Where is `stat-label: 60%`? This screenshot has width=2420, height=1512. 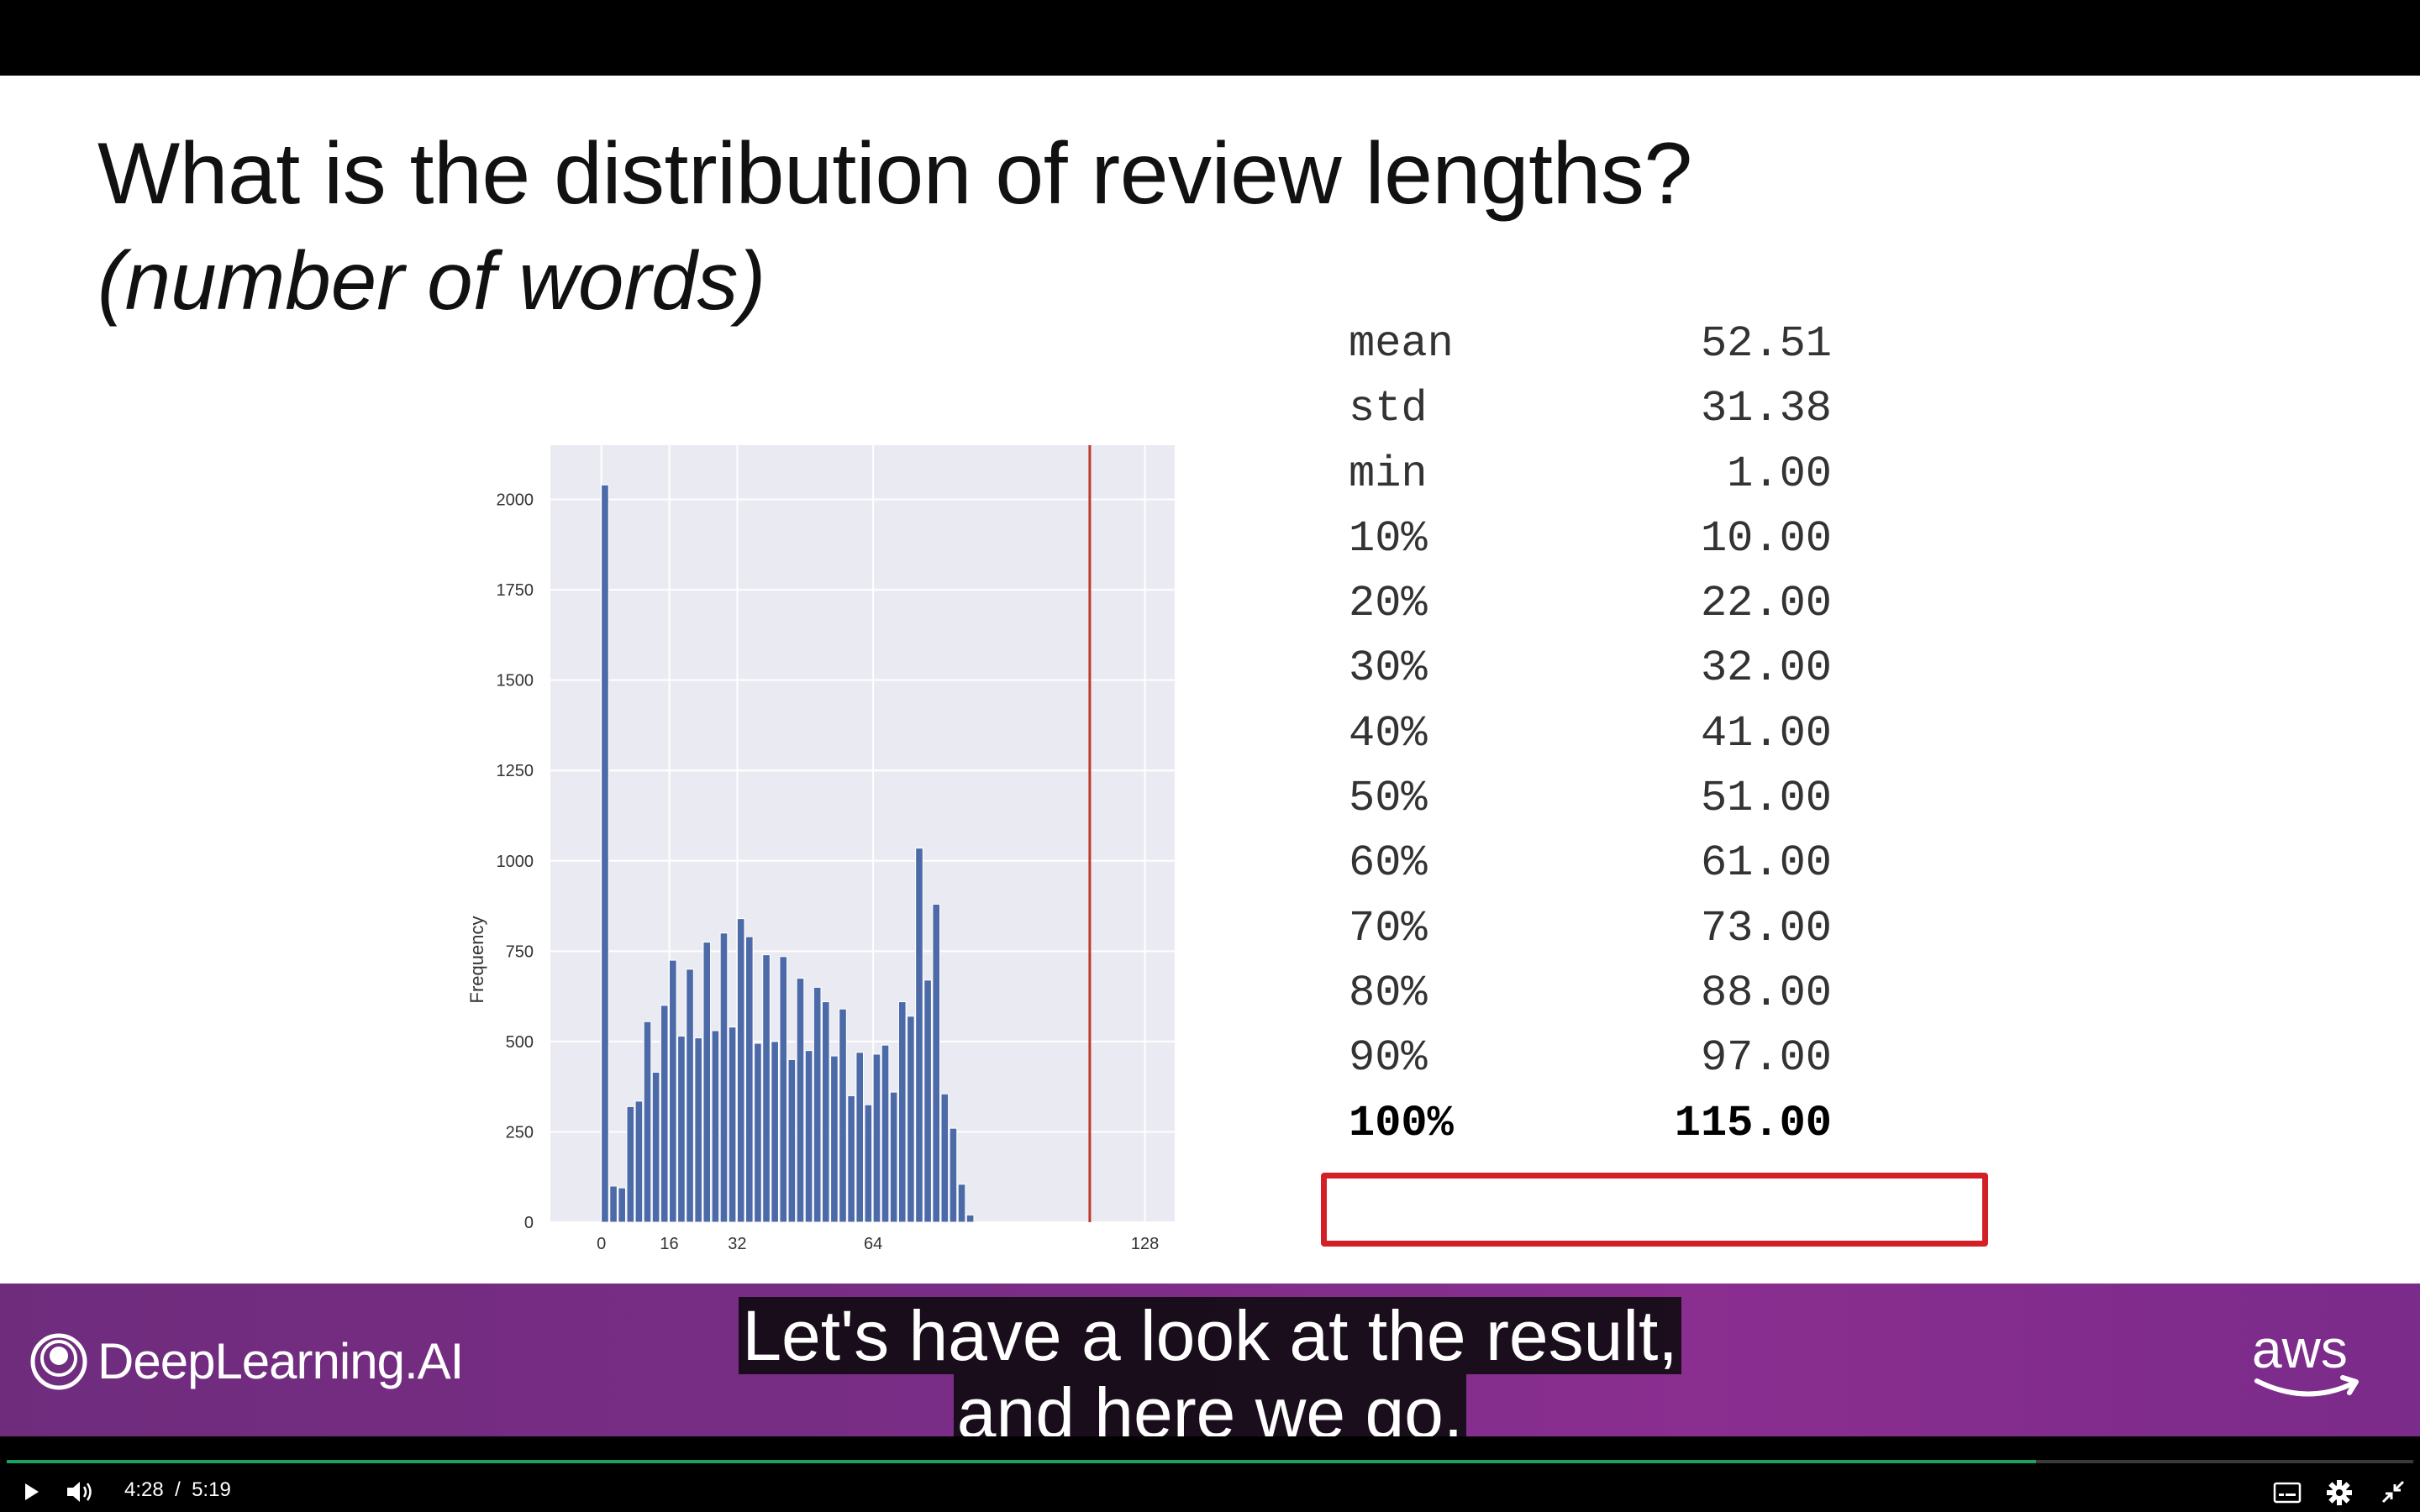 stat-label: 60% is located at coordinates (1388, 863).